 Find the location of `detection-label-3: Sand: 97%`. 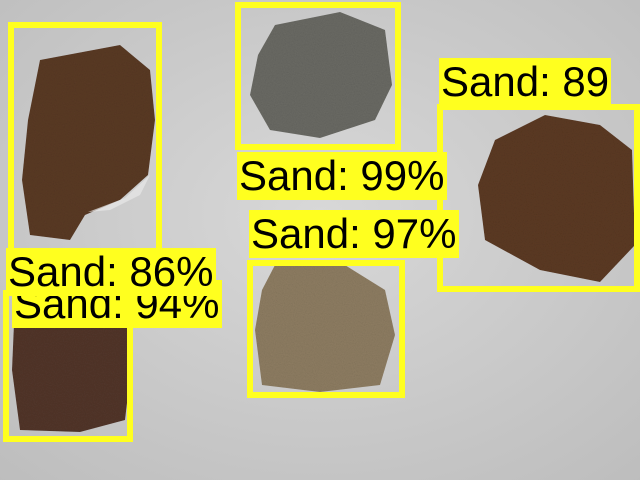

detection-label-3: Sand: 97% is located at coordinates (354, 234).